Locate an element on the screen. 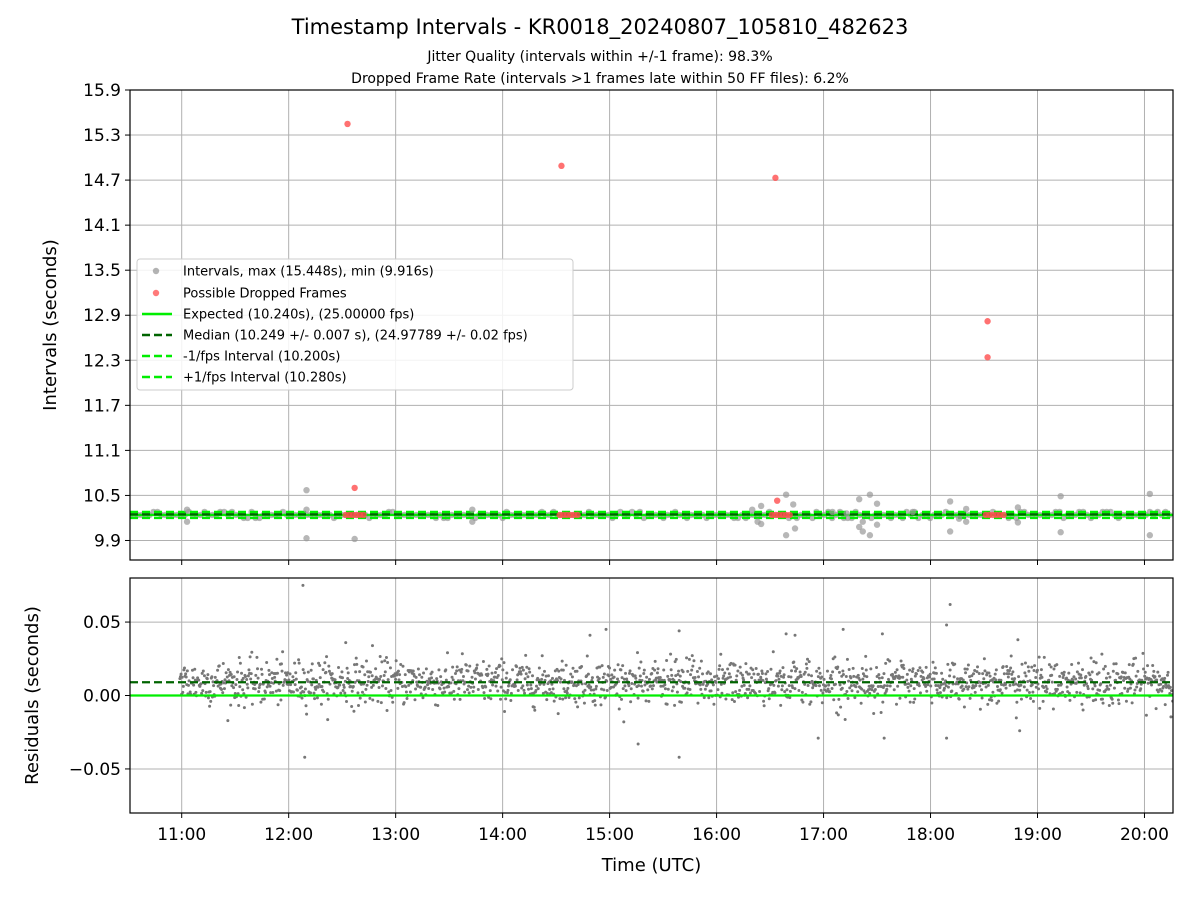 This screenshot has height=900, width=1200. top-y-tick-label: 14.7 is located at coordinates (102, 181).